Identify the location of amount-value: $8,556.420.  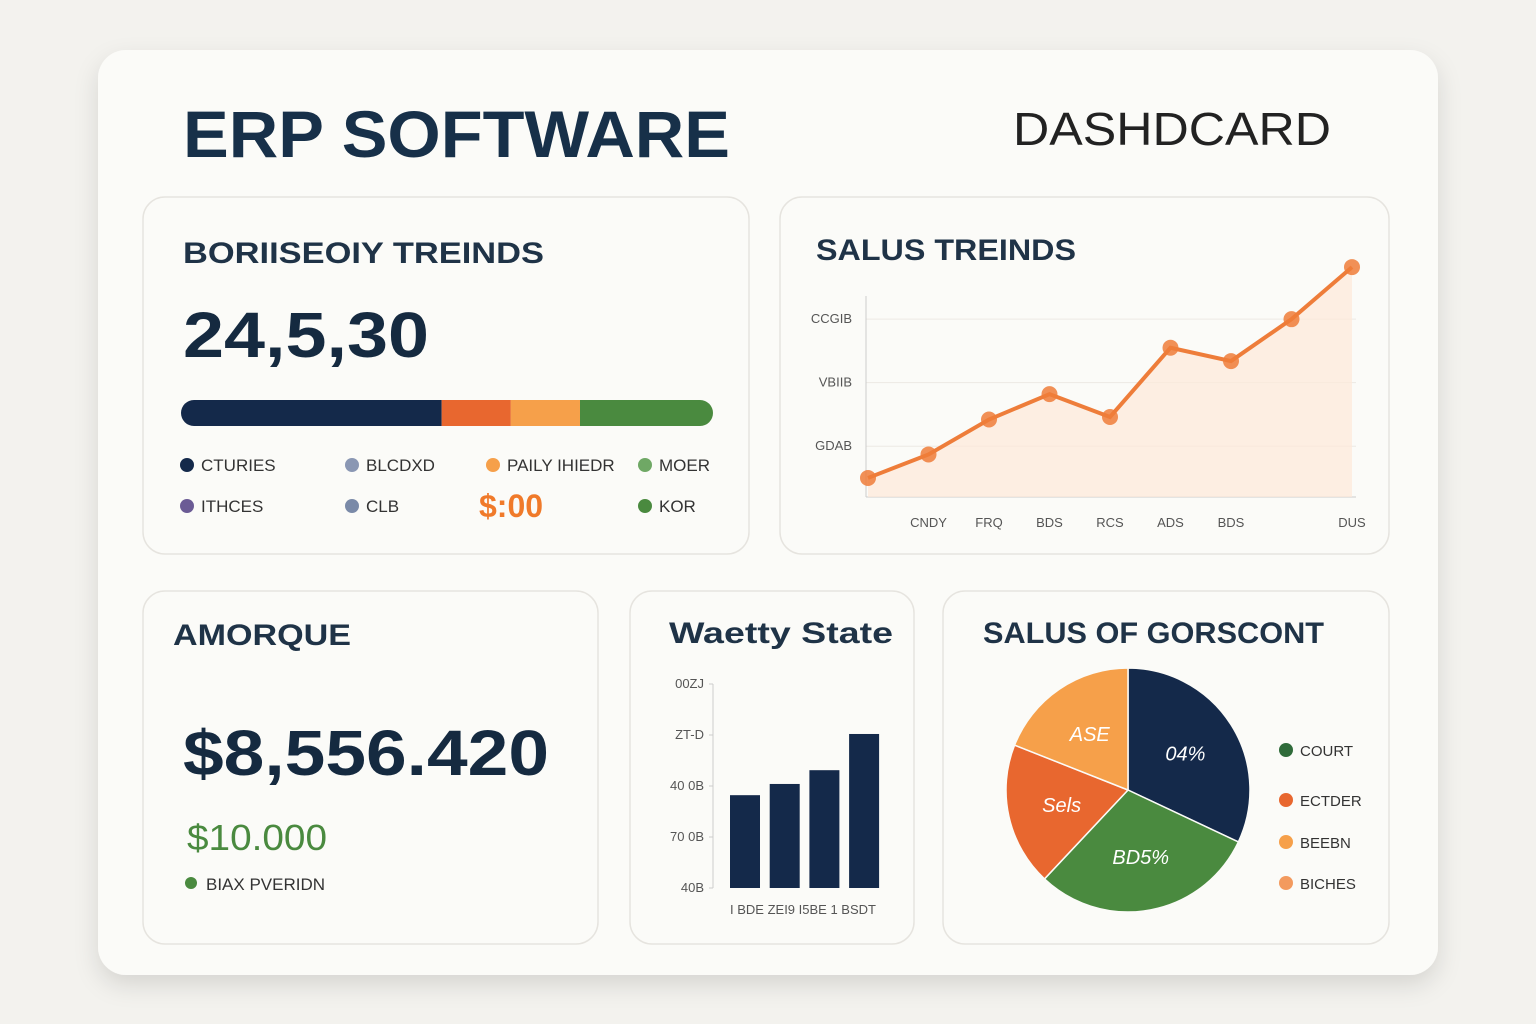
(366, 753).